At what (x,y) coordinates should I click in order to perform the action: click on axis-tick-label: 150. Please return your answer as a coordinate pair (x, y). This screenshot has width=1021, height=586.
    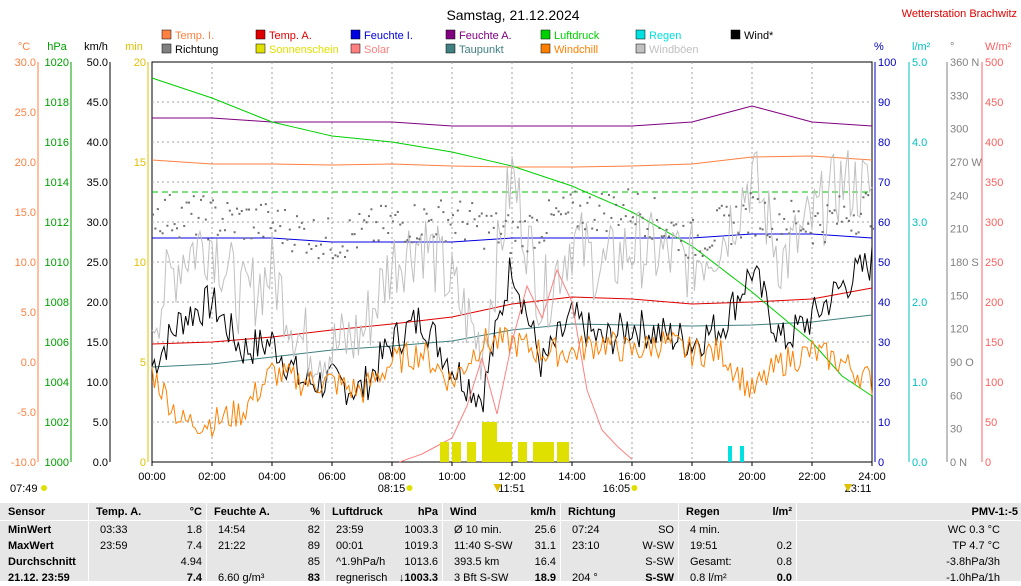
    Looking at the image, I should click on (994, 343).